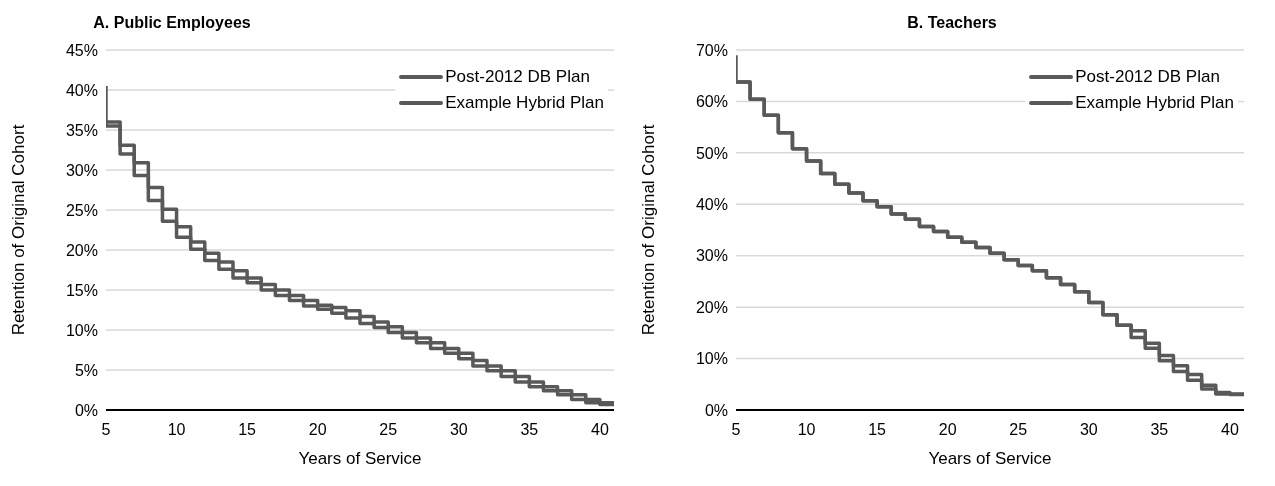 Image resolution: width=1275 pixels, height=486 pixels. I want to click on chart-title: B. Teachers, so click(952, 23).